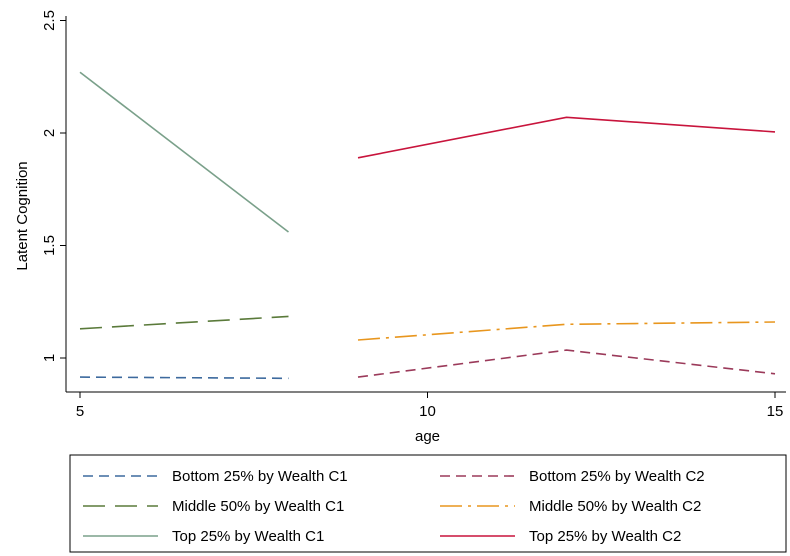 The height and width of the screenshot is (556, 790). What do you see at coordinates (427, 436) in the screenshot?
I see `x-axis-title: age` at bounding box center [427, 436].